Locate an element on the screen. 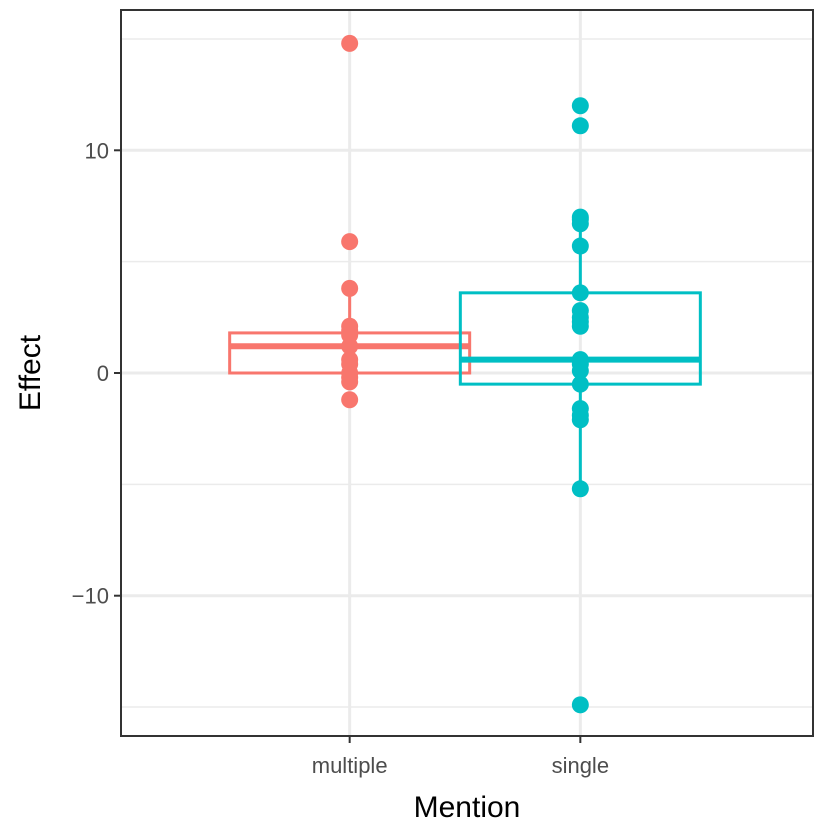 This screenshot has width=815, height=823. y-tick-label: 10 is located at coordinates (97, 150).